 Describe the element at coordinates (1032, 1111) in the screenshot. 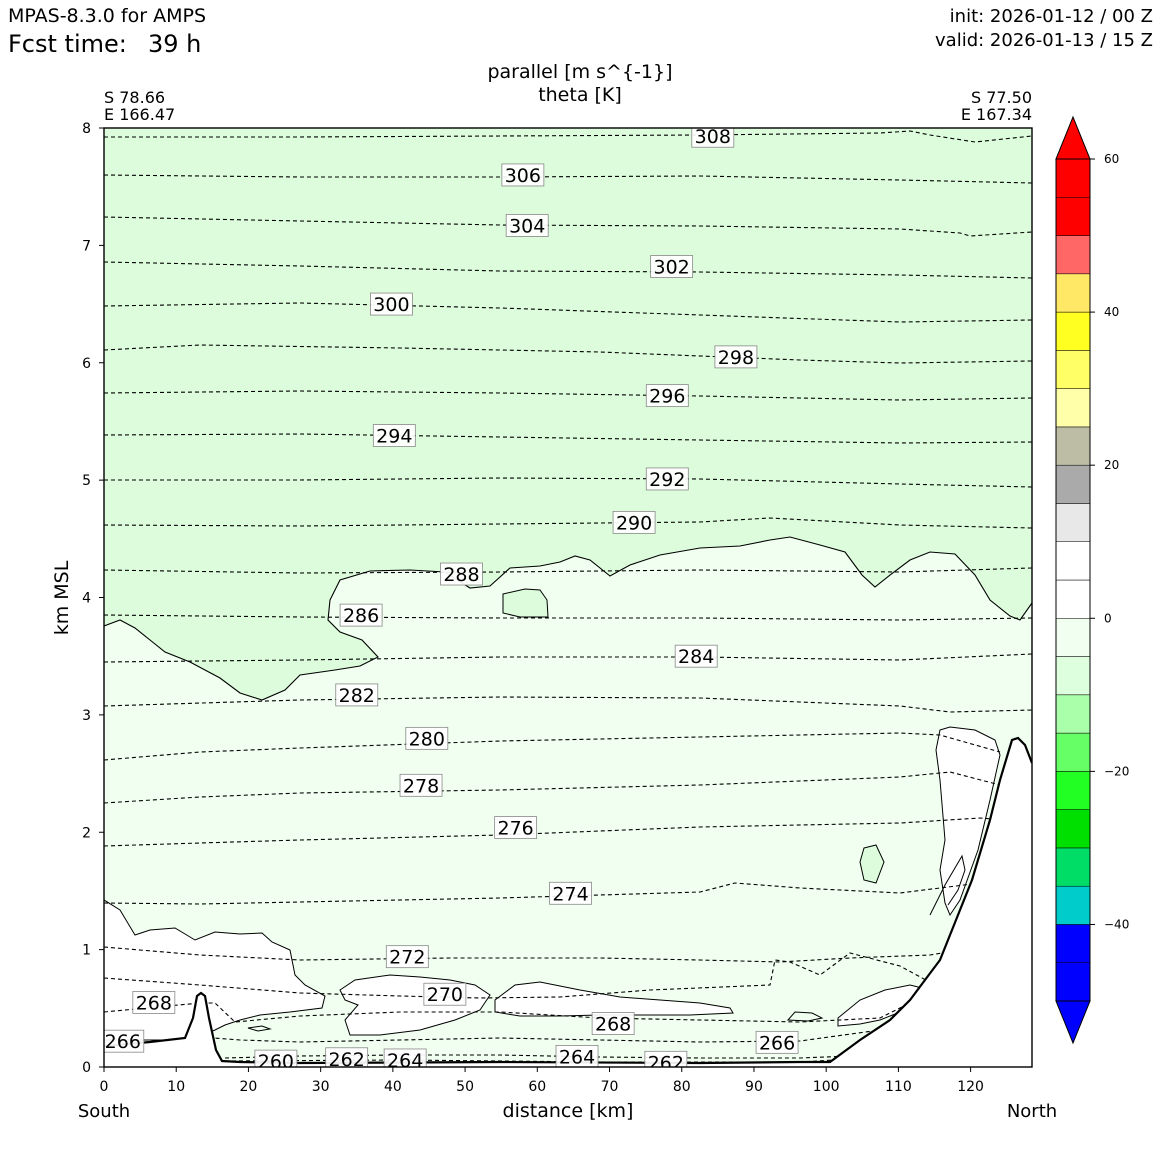

I see `north-label: North` at that location.